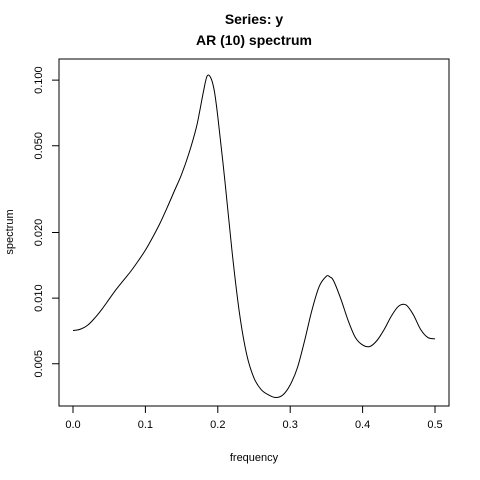 The width and height of the screenshot is (480, 480). I want to click on x-tick-label: 0.5, so click(434, 425).